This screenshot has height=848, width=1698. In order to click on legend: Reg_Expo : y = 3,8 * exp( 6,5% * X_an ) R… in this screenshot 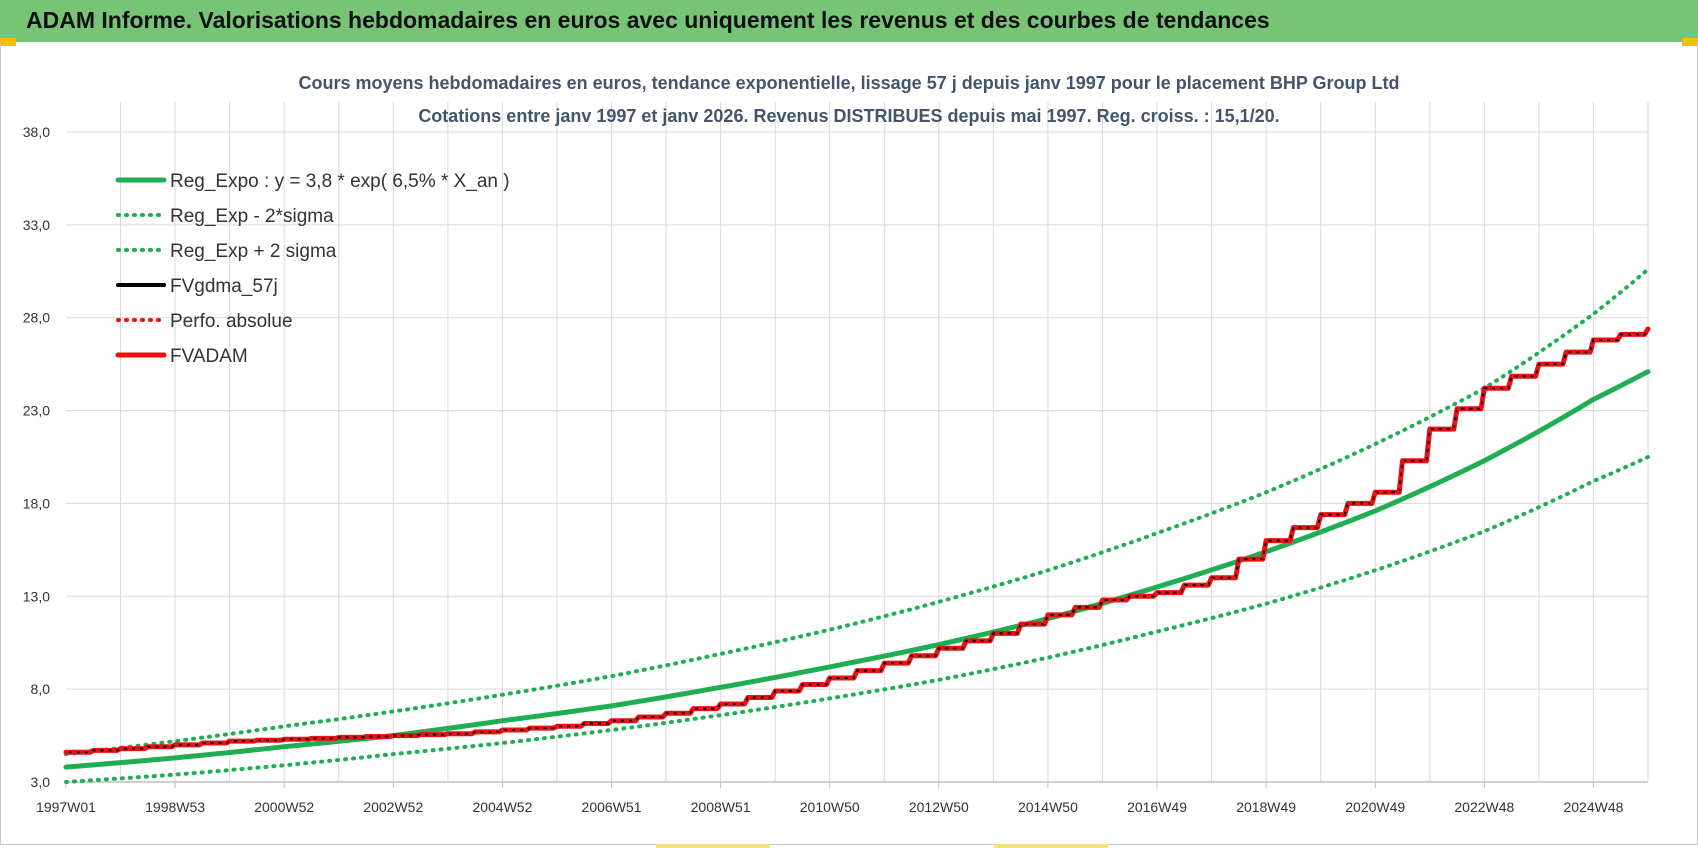, I will do `click(312, 269)`.